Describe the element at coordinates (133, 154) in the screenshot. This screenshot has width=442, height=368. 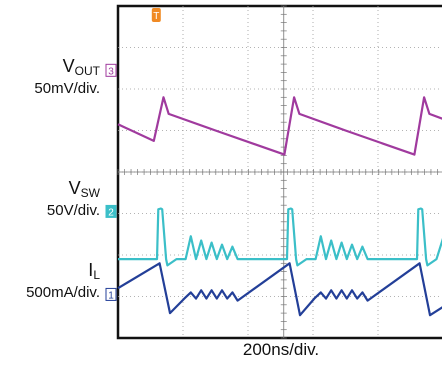
I see `channel-markers: 3 2 1 T` at that location.